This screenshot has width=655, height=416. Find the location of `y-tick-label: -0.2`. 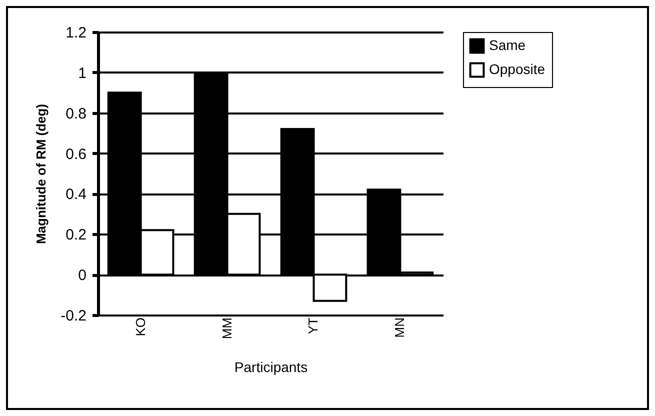

y-tick-label: -0.2 is located at coordinates (73, 316).